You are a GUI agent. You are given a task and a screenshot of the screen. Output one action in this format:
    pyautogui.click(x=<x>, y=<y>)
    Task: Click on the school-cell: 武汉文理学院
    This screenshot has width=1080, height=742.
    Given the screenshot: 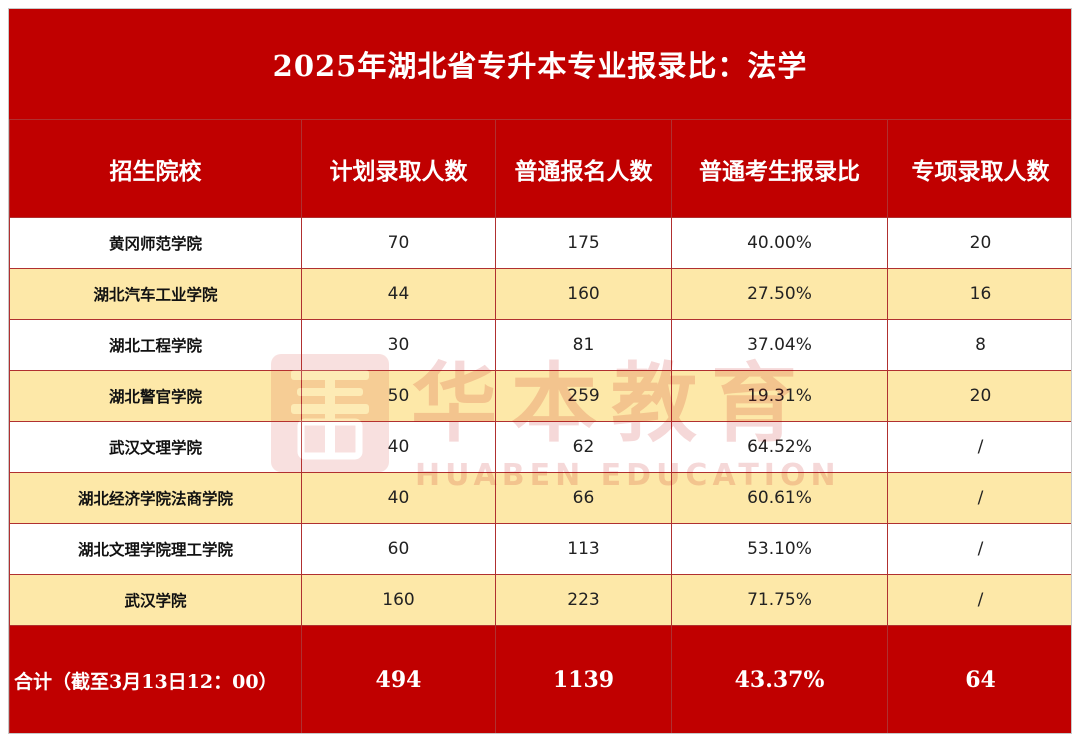 What is the action you would take?
    pyautogui.click(x=155, y=447)
    